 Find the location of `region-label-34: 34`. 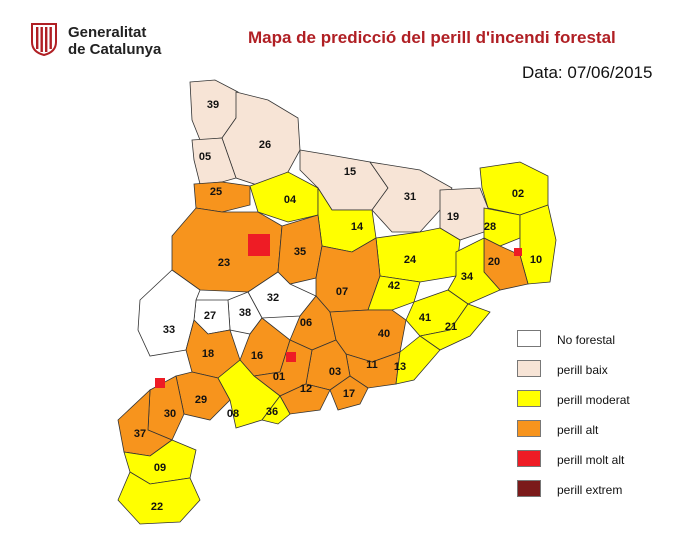

region-label-34: 34 is located at coordinates (467, 277).